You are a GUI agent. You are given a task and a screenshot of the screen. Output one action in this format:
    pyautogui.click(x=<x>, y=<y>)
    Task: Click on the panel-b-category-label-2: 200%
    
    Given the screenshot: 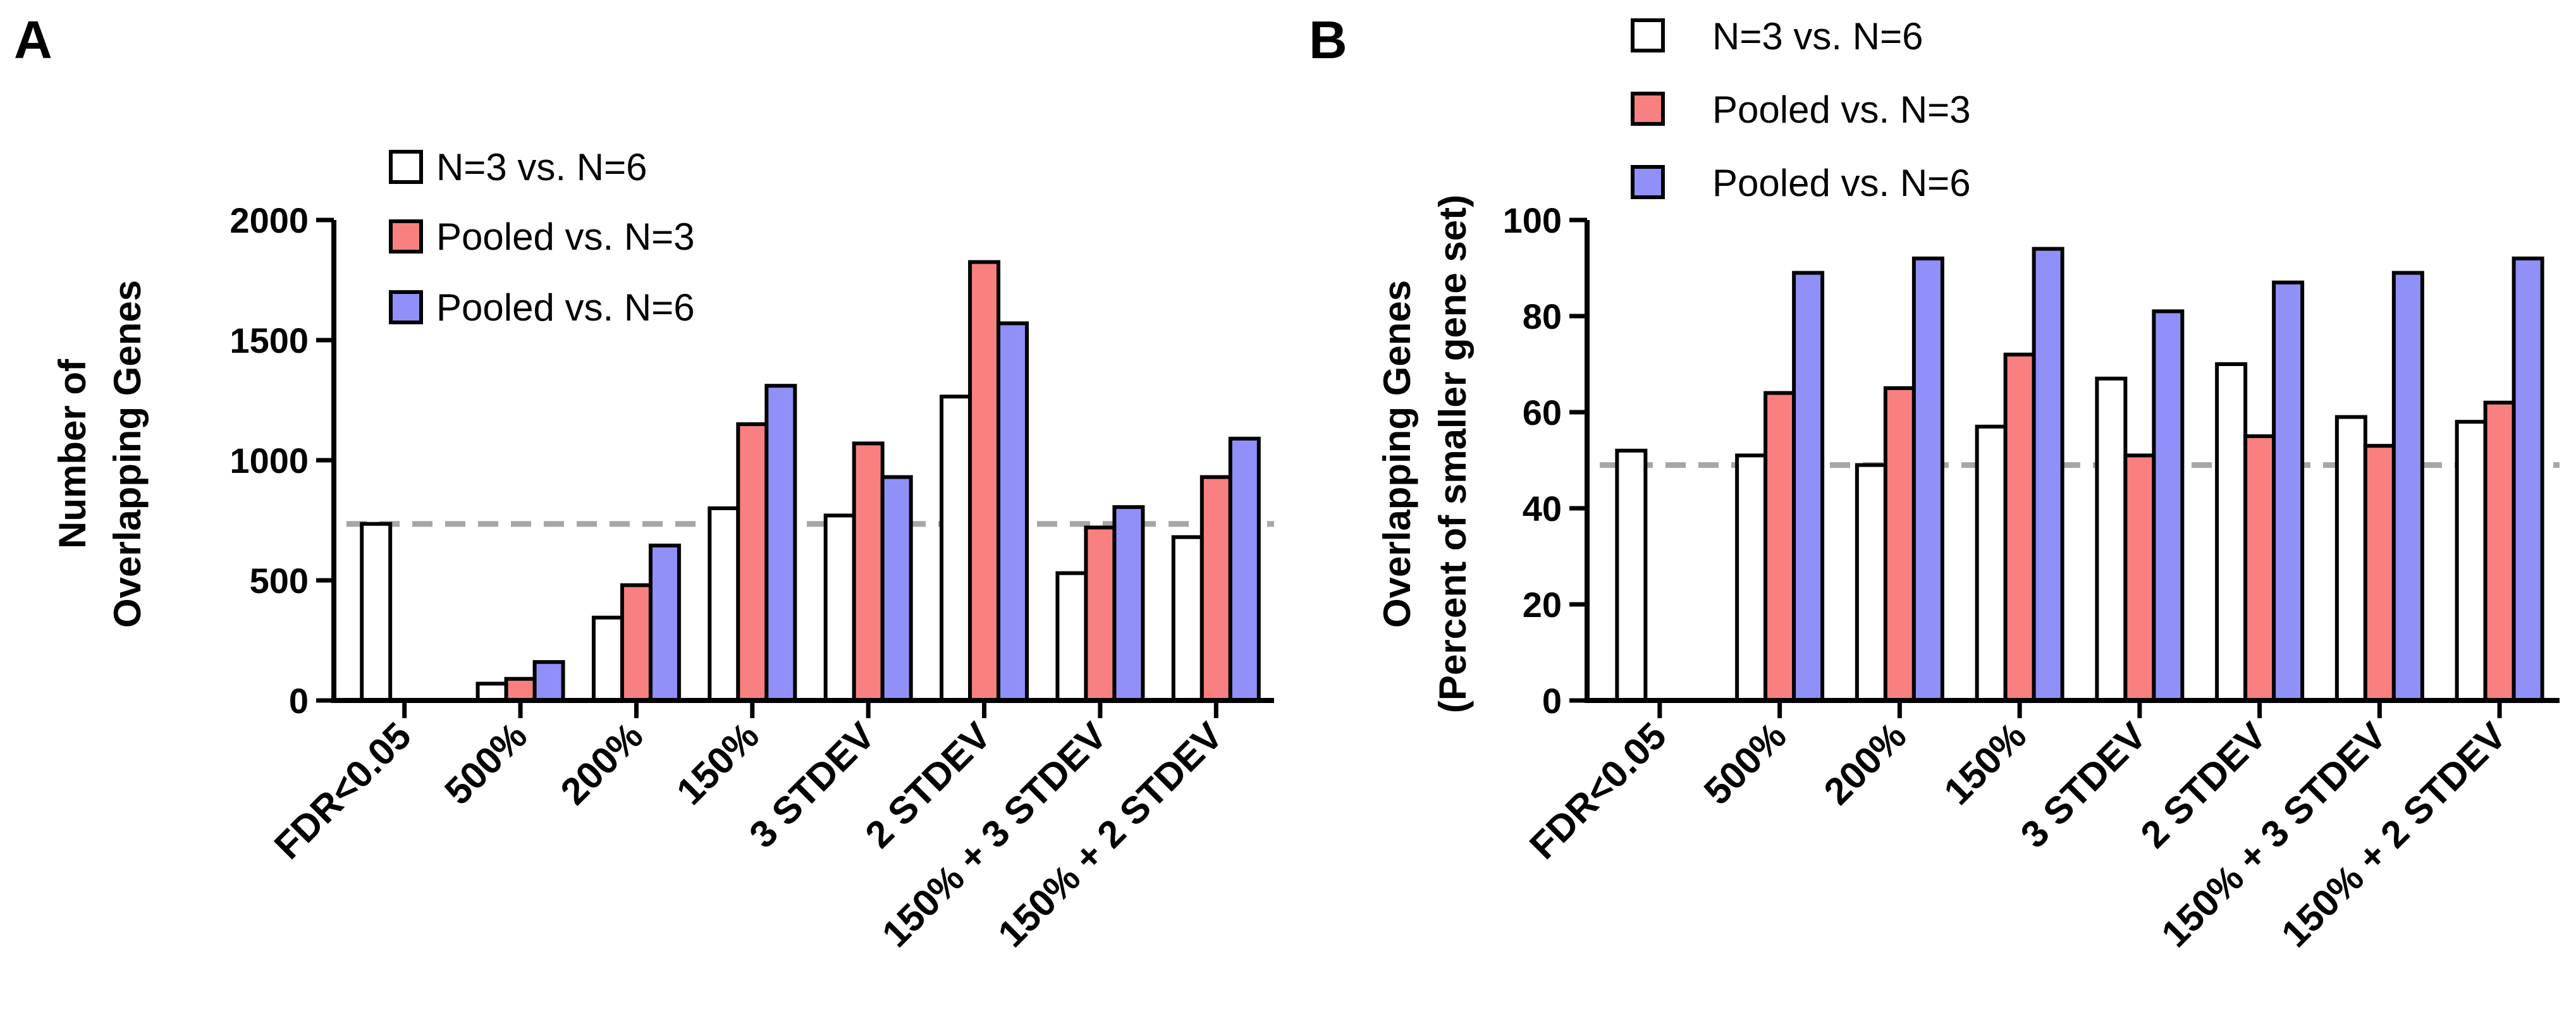 What is the action you would take?
    pyautogui.click(x=1865, y=763)
    